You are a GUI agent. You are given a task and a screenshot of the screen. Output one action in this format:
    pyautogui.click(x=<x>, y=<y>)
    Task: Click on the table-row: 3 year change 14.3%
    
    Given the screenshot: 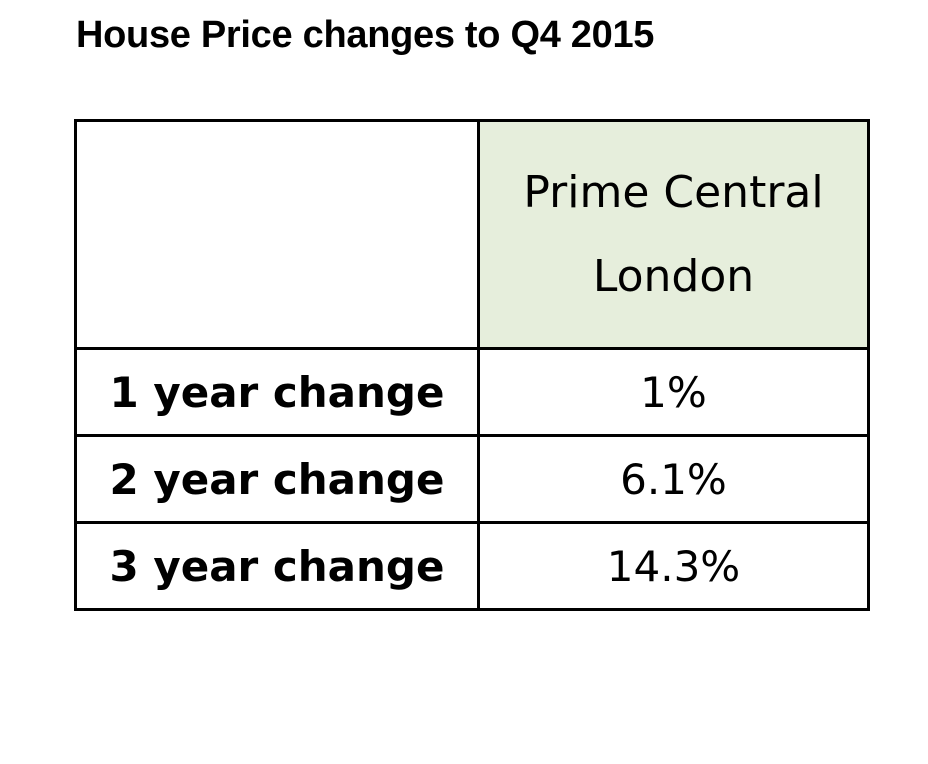 What is the action you would take?
    pyautogui.click(x=472, y=566)
    